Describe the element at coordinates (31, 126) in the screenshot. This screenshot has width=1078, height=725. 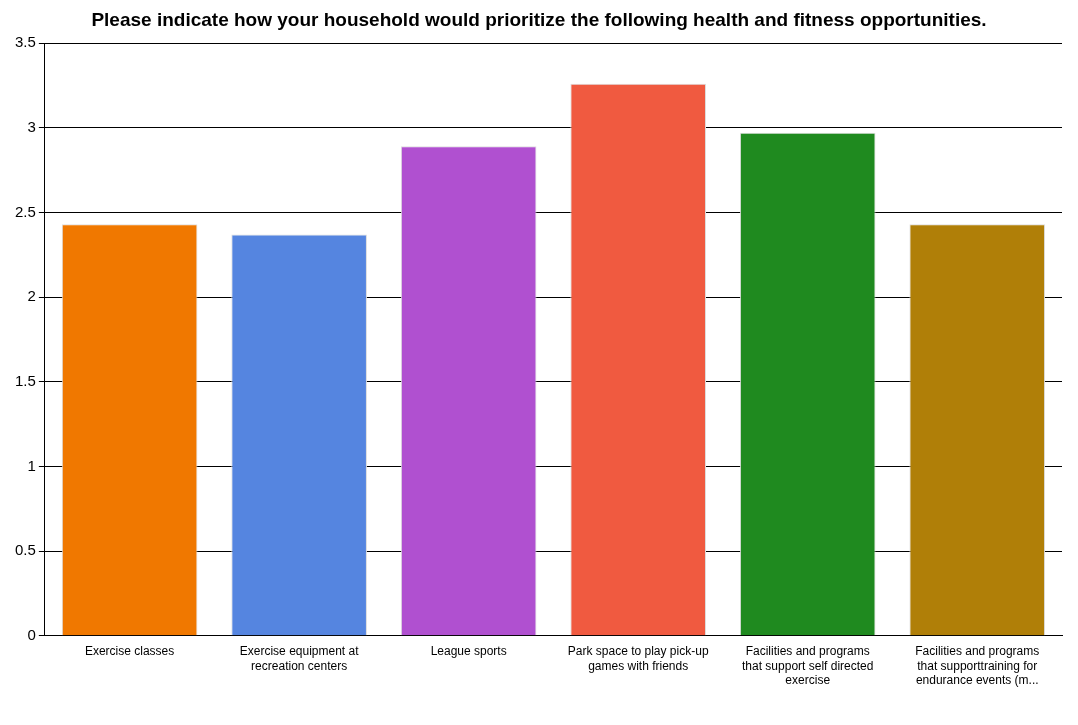
I see `y-tick-label: 3` at that location.